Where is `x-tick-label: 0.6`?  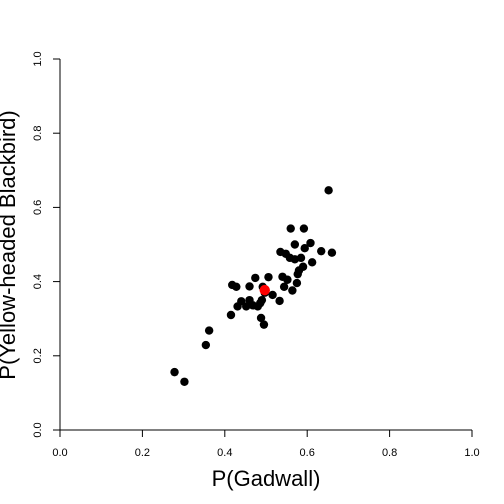 x-tick-label: 0.6 is located at coordinates (307, 453).